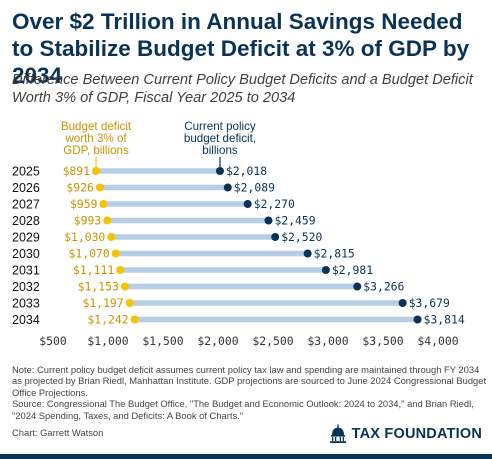 The image size is (492, 459). Describe the element at coordinates (220, 126) in the screenshot. I see `legend-label-current-policy: Current policy` at that location.